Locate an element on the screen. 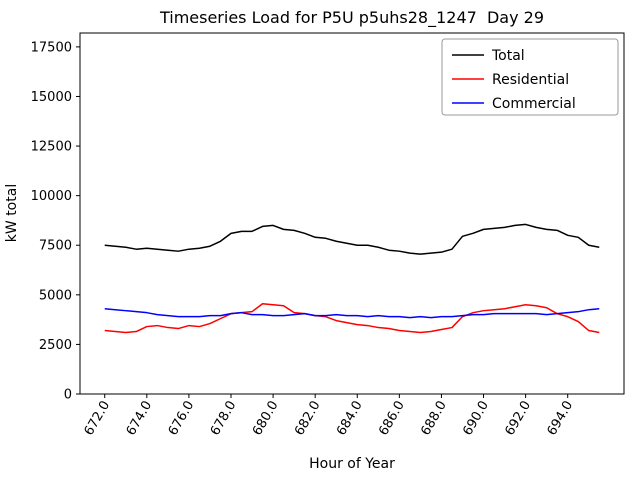 The image size is (640, 480). x-tick-label: 674.0 is located at coordinates (140, 419).